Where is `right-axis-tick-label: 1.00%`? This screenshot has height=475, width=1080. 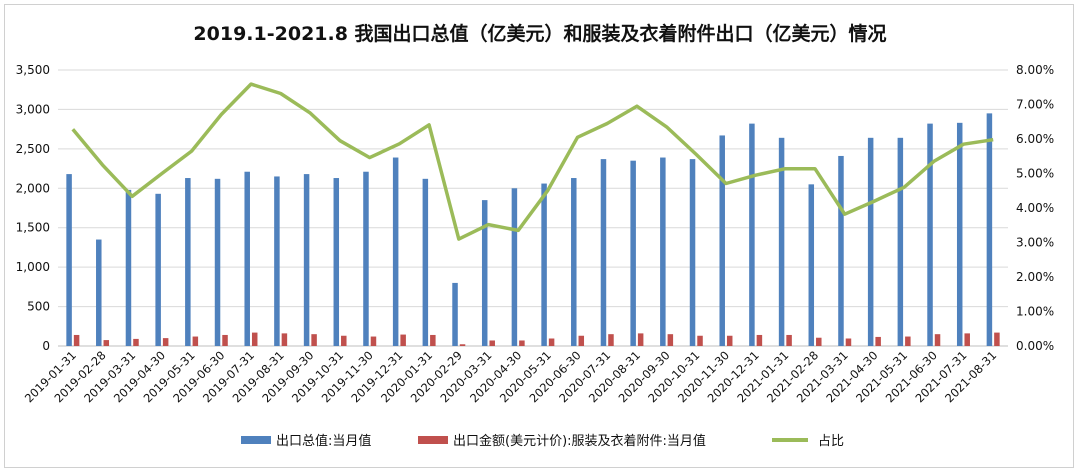
right-axis-tick-label: 1.00% is located at coordinates (1035, 312).